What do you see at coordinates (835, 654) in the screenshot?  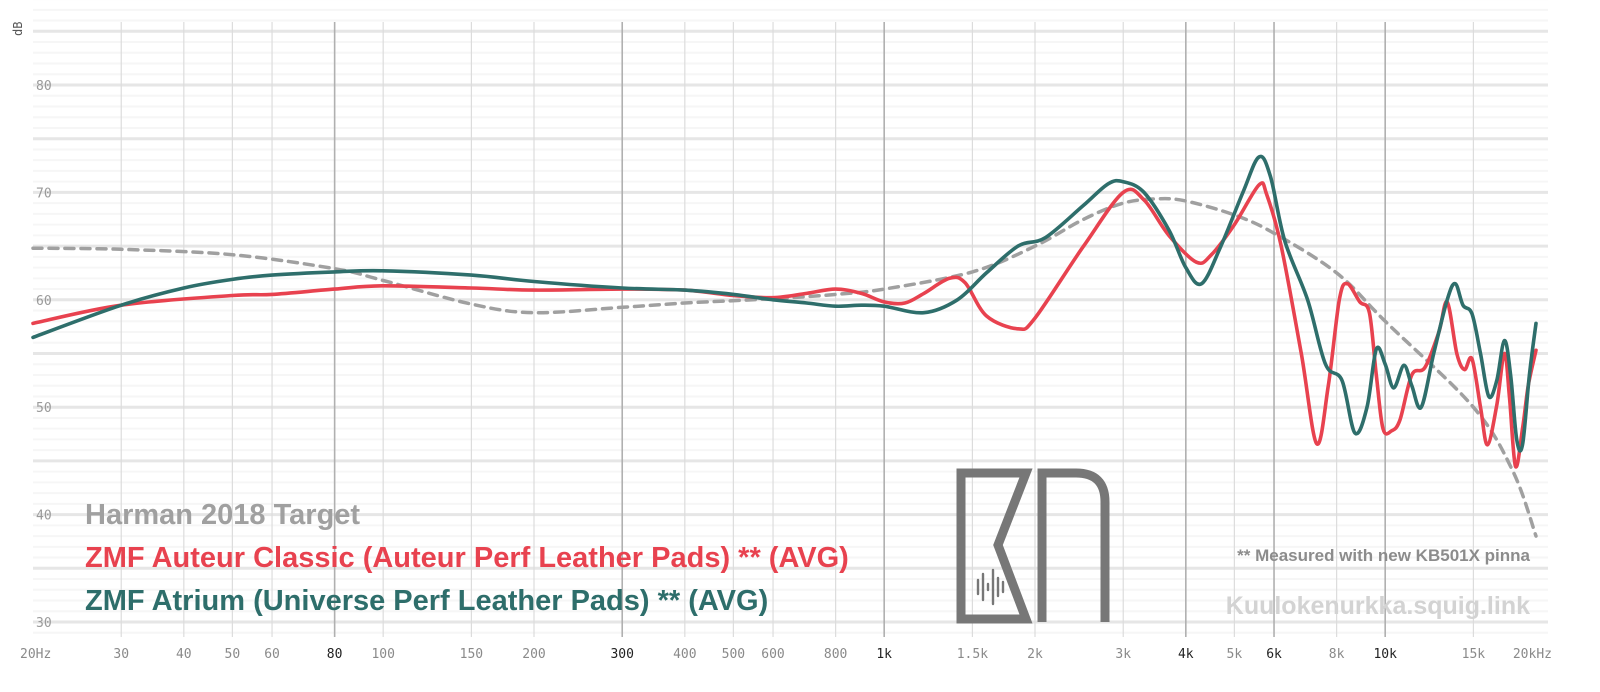 I see `x-tick-800: 800` at bounding box center [835, 654].